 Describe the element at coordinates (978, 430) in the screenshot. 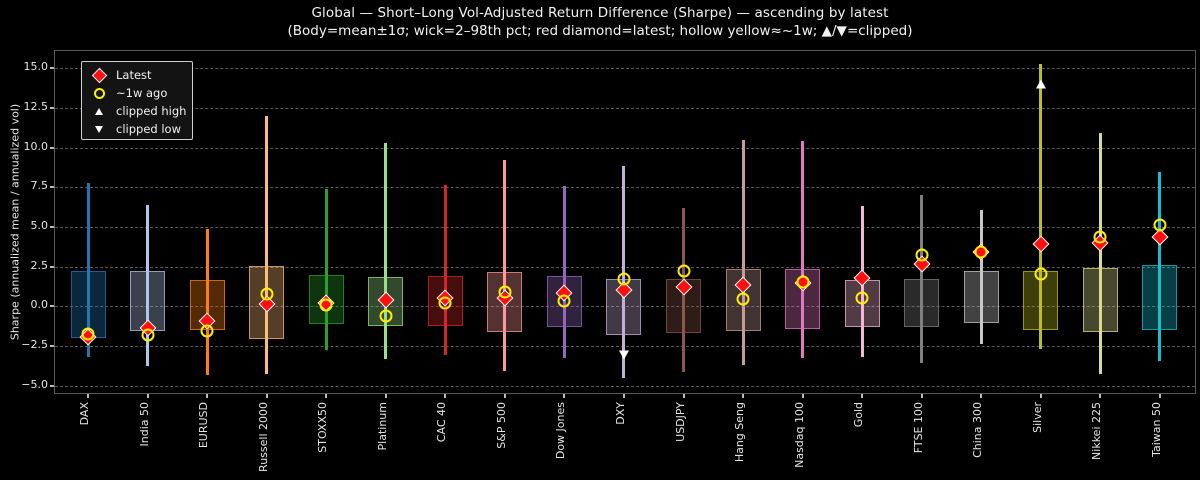

I see `x-tick-label: China 300` at that location.